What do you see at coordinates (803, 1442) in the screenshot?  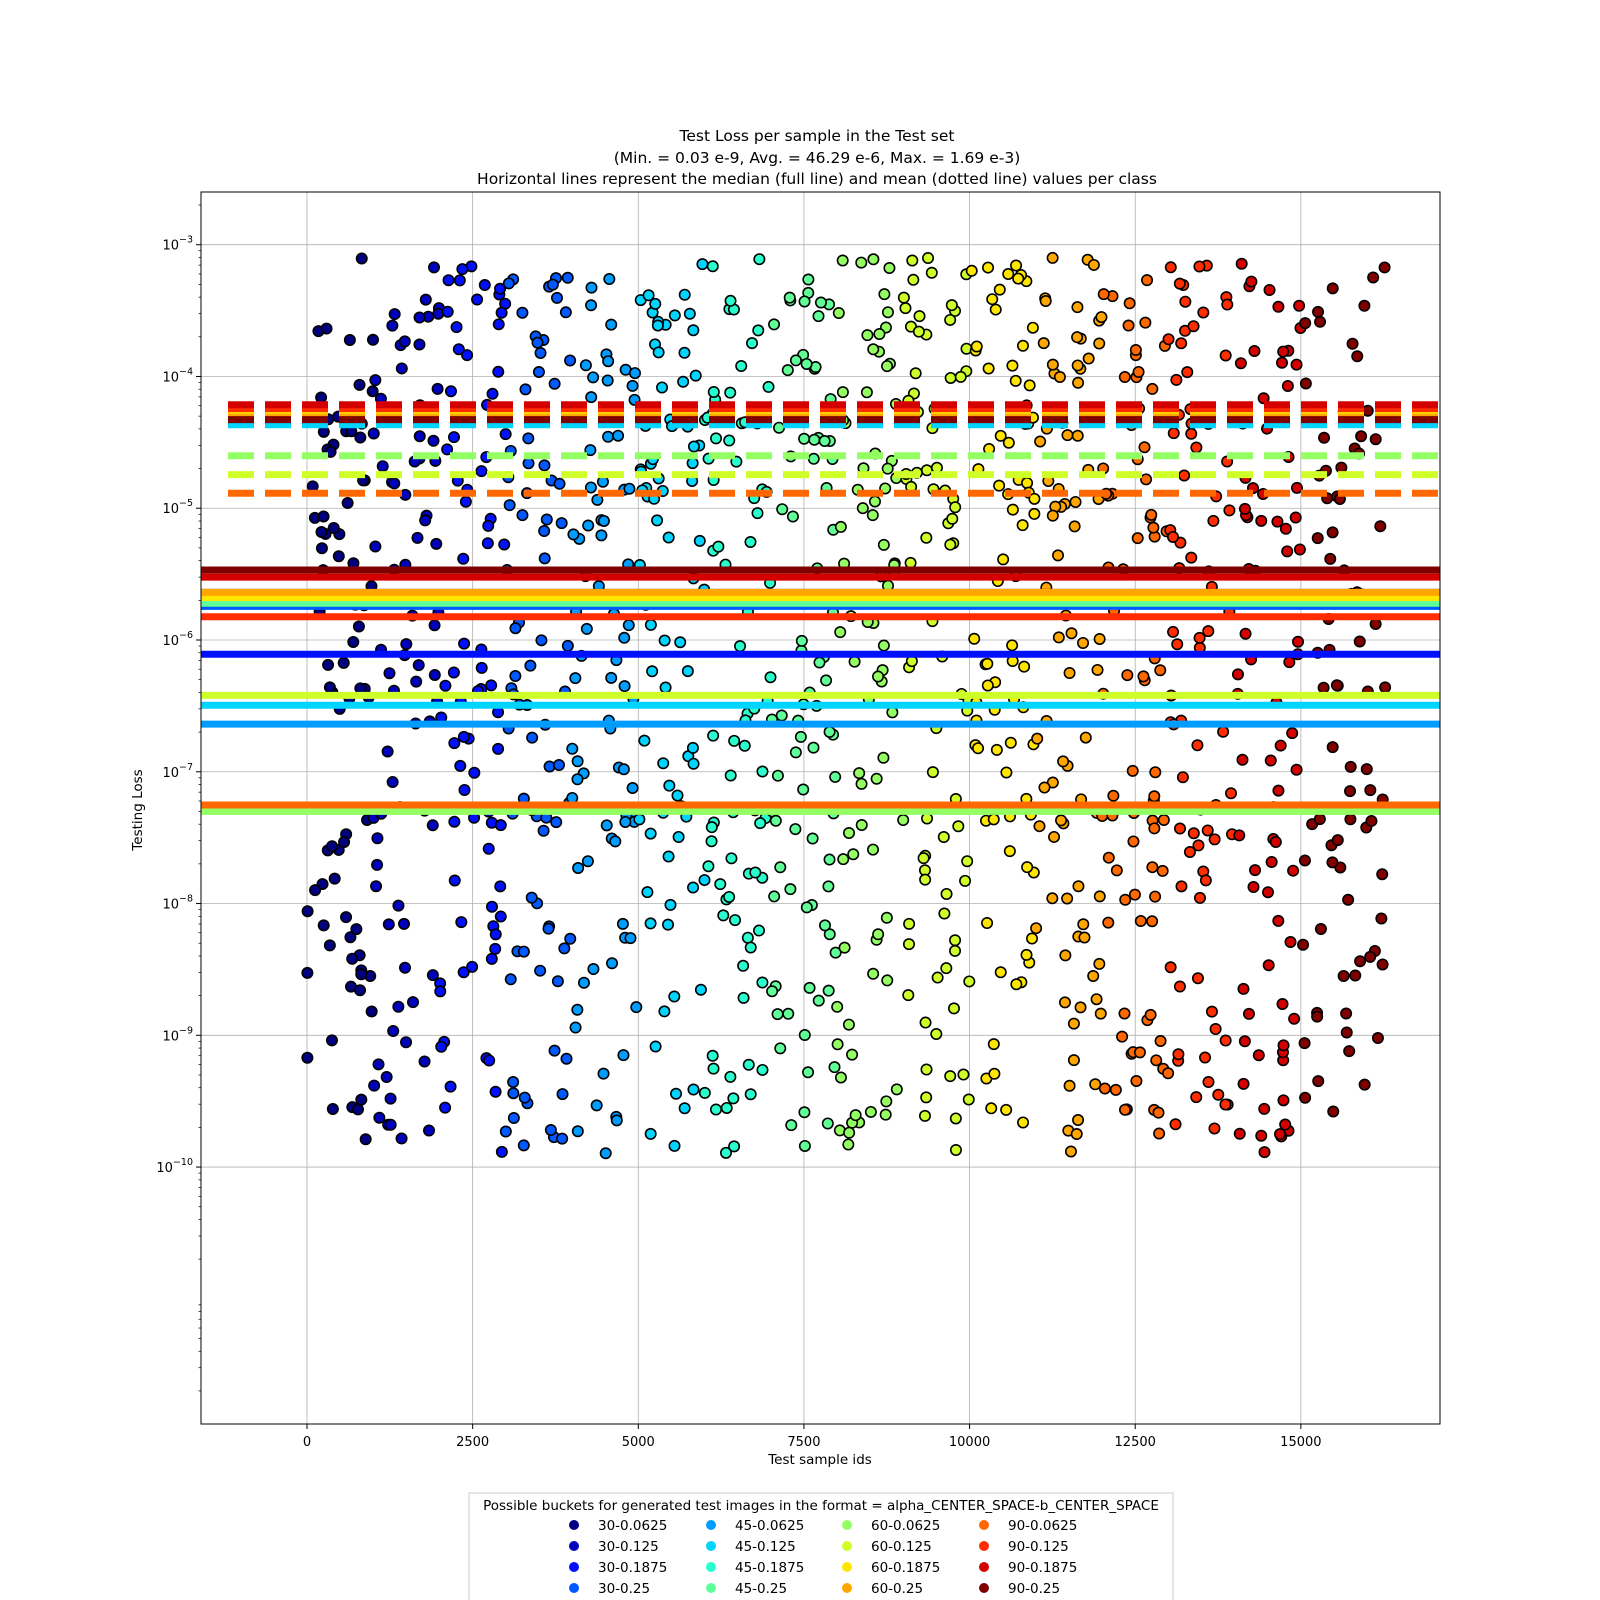 I see `x-tick-label: 7500` at bounding box center [803, 1442].